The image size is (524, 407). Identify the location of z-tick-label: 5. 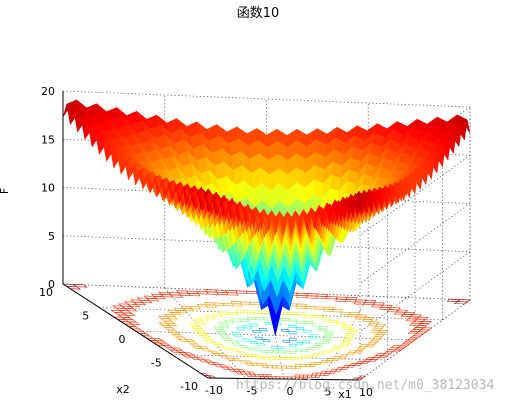
(51, 236).